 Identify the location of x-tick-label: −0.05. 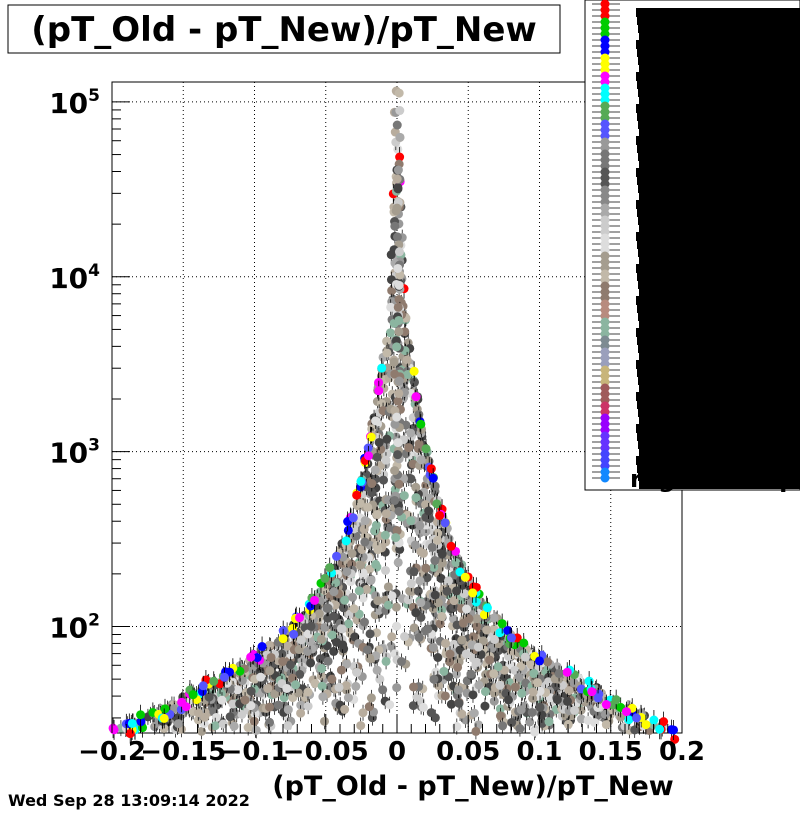
(326, 752).